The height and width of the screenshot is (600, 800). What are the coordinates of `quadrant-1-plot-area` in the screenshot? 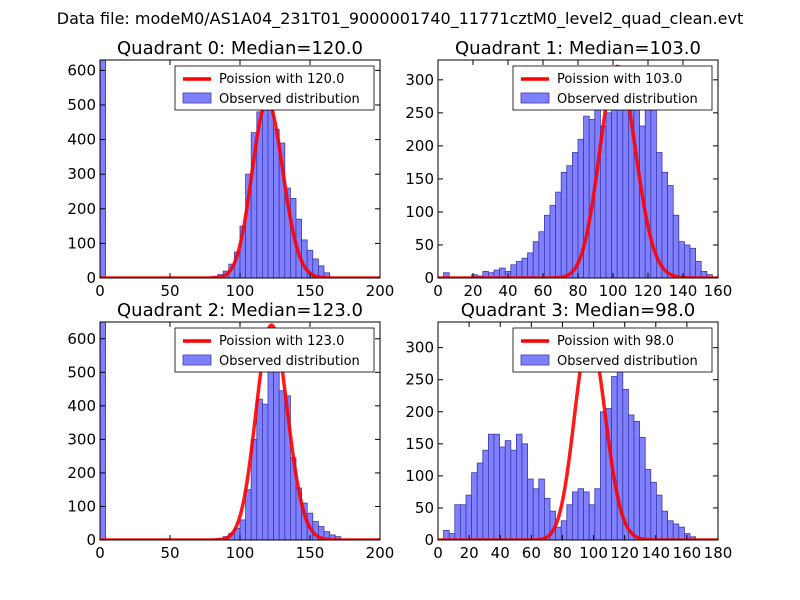 It's located at (578, 171).